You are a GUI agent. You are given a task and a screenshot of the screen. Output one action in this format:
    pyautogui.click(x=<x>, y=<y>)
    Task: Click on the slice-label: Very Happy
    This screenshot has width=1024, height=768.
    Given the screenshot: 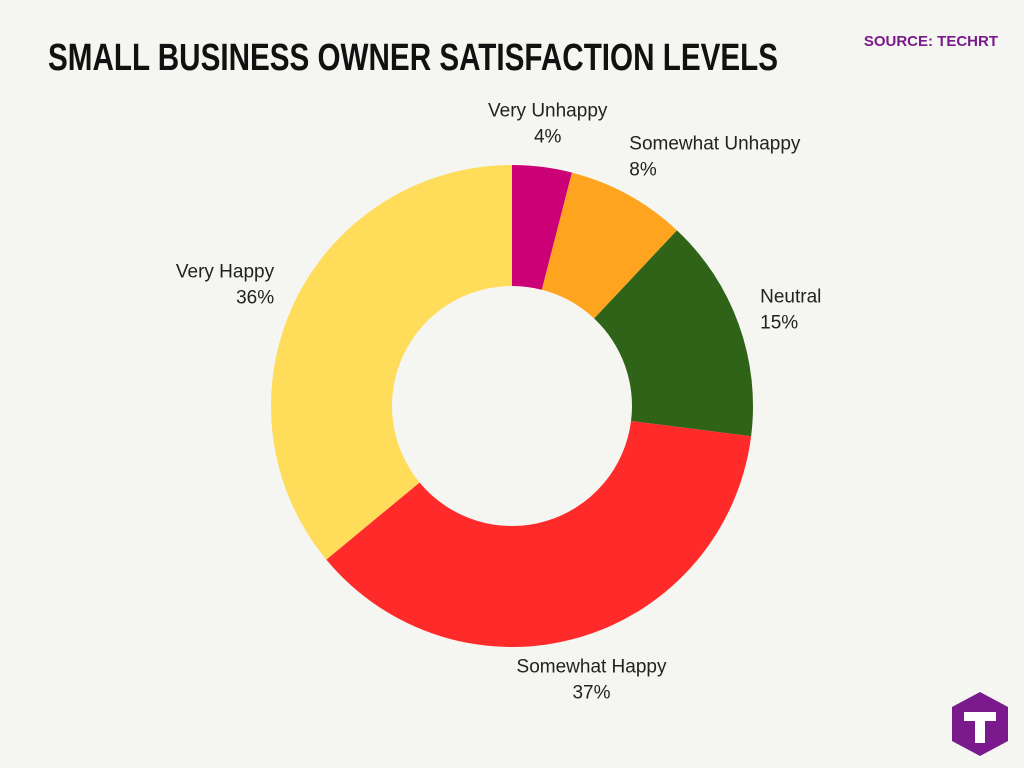 What is the action you would take?
    pyautogui.click(x=225, y=272)
    